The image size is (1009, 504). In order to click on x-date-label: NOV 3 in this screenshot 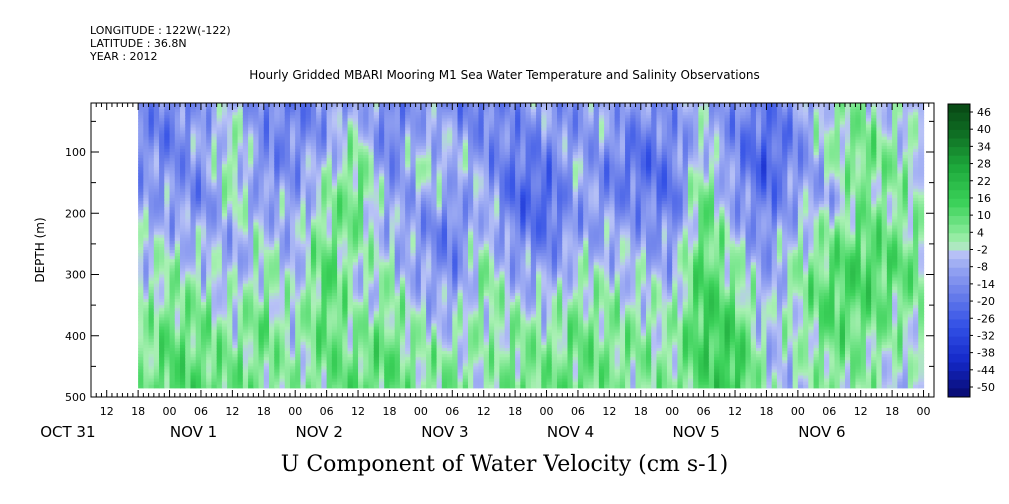, I will do `click(444, 432)`.